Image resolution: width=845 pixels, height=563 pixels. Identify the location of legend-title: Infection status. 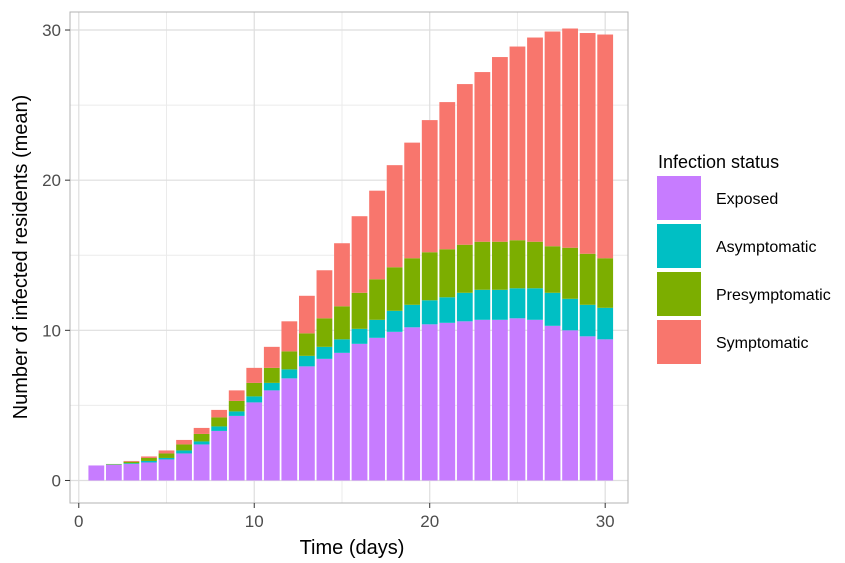
(718, 162).